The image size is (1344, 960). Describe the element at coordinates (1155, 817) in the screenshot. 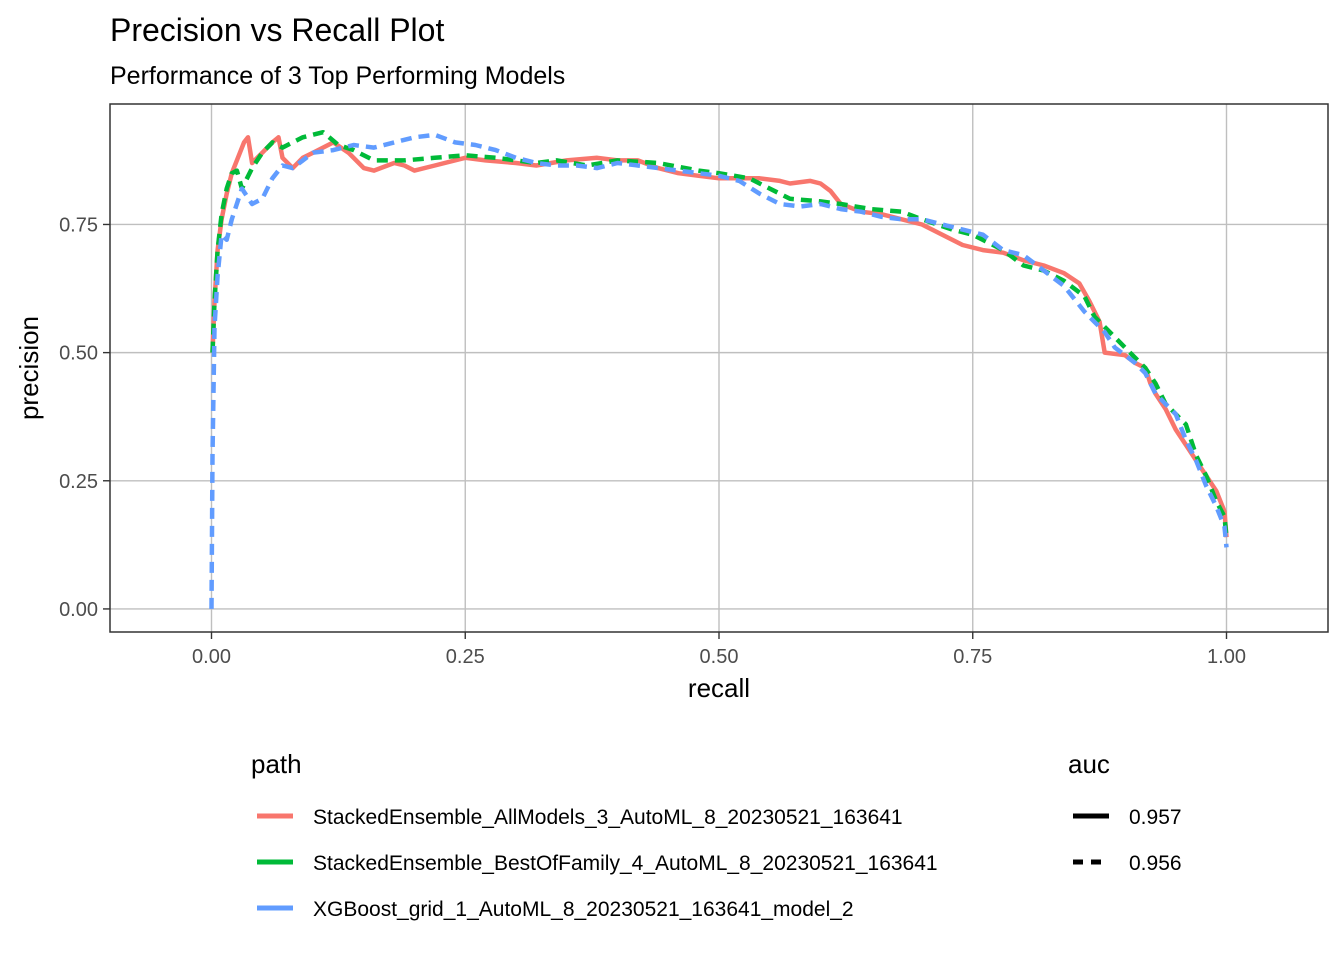

I see `legend-auc-label: 0.957` at that location.